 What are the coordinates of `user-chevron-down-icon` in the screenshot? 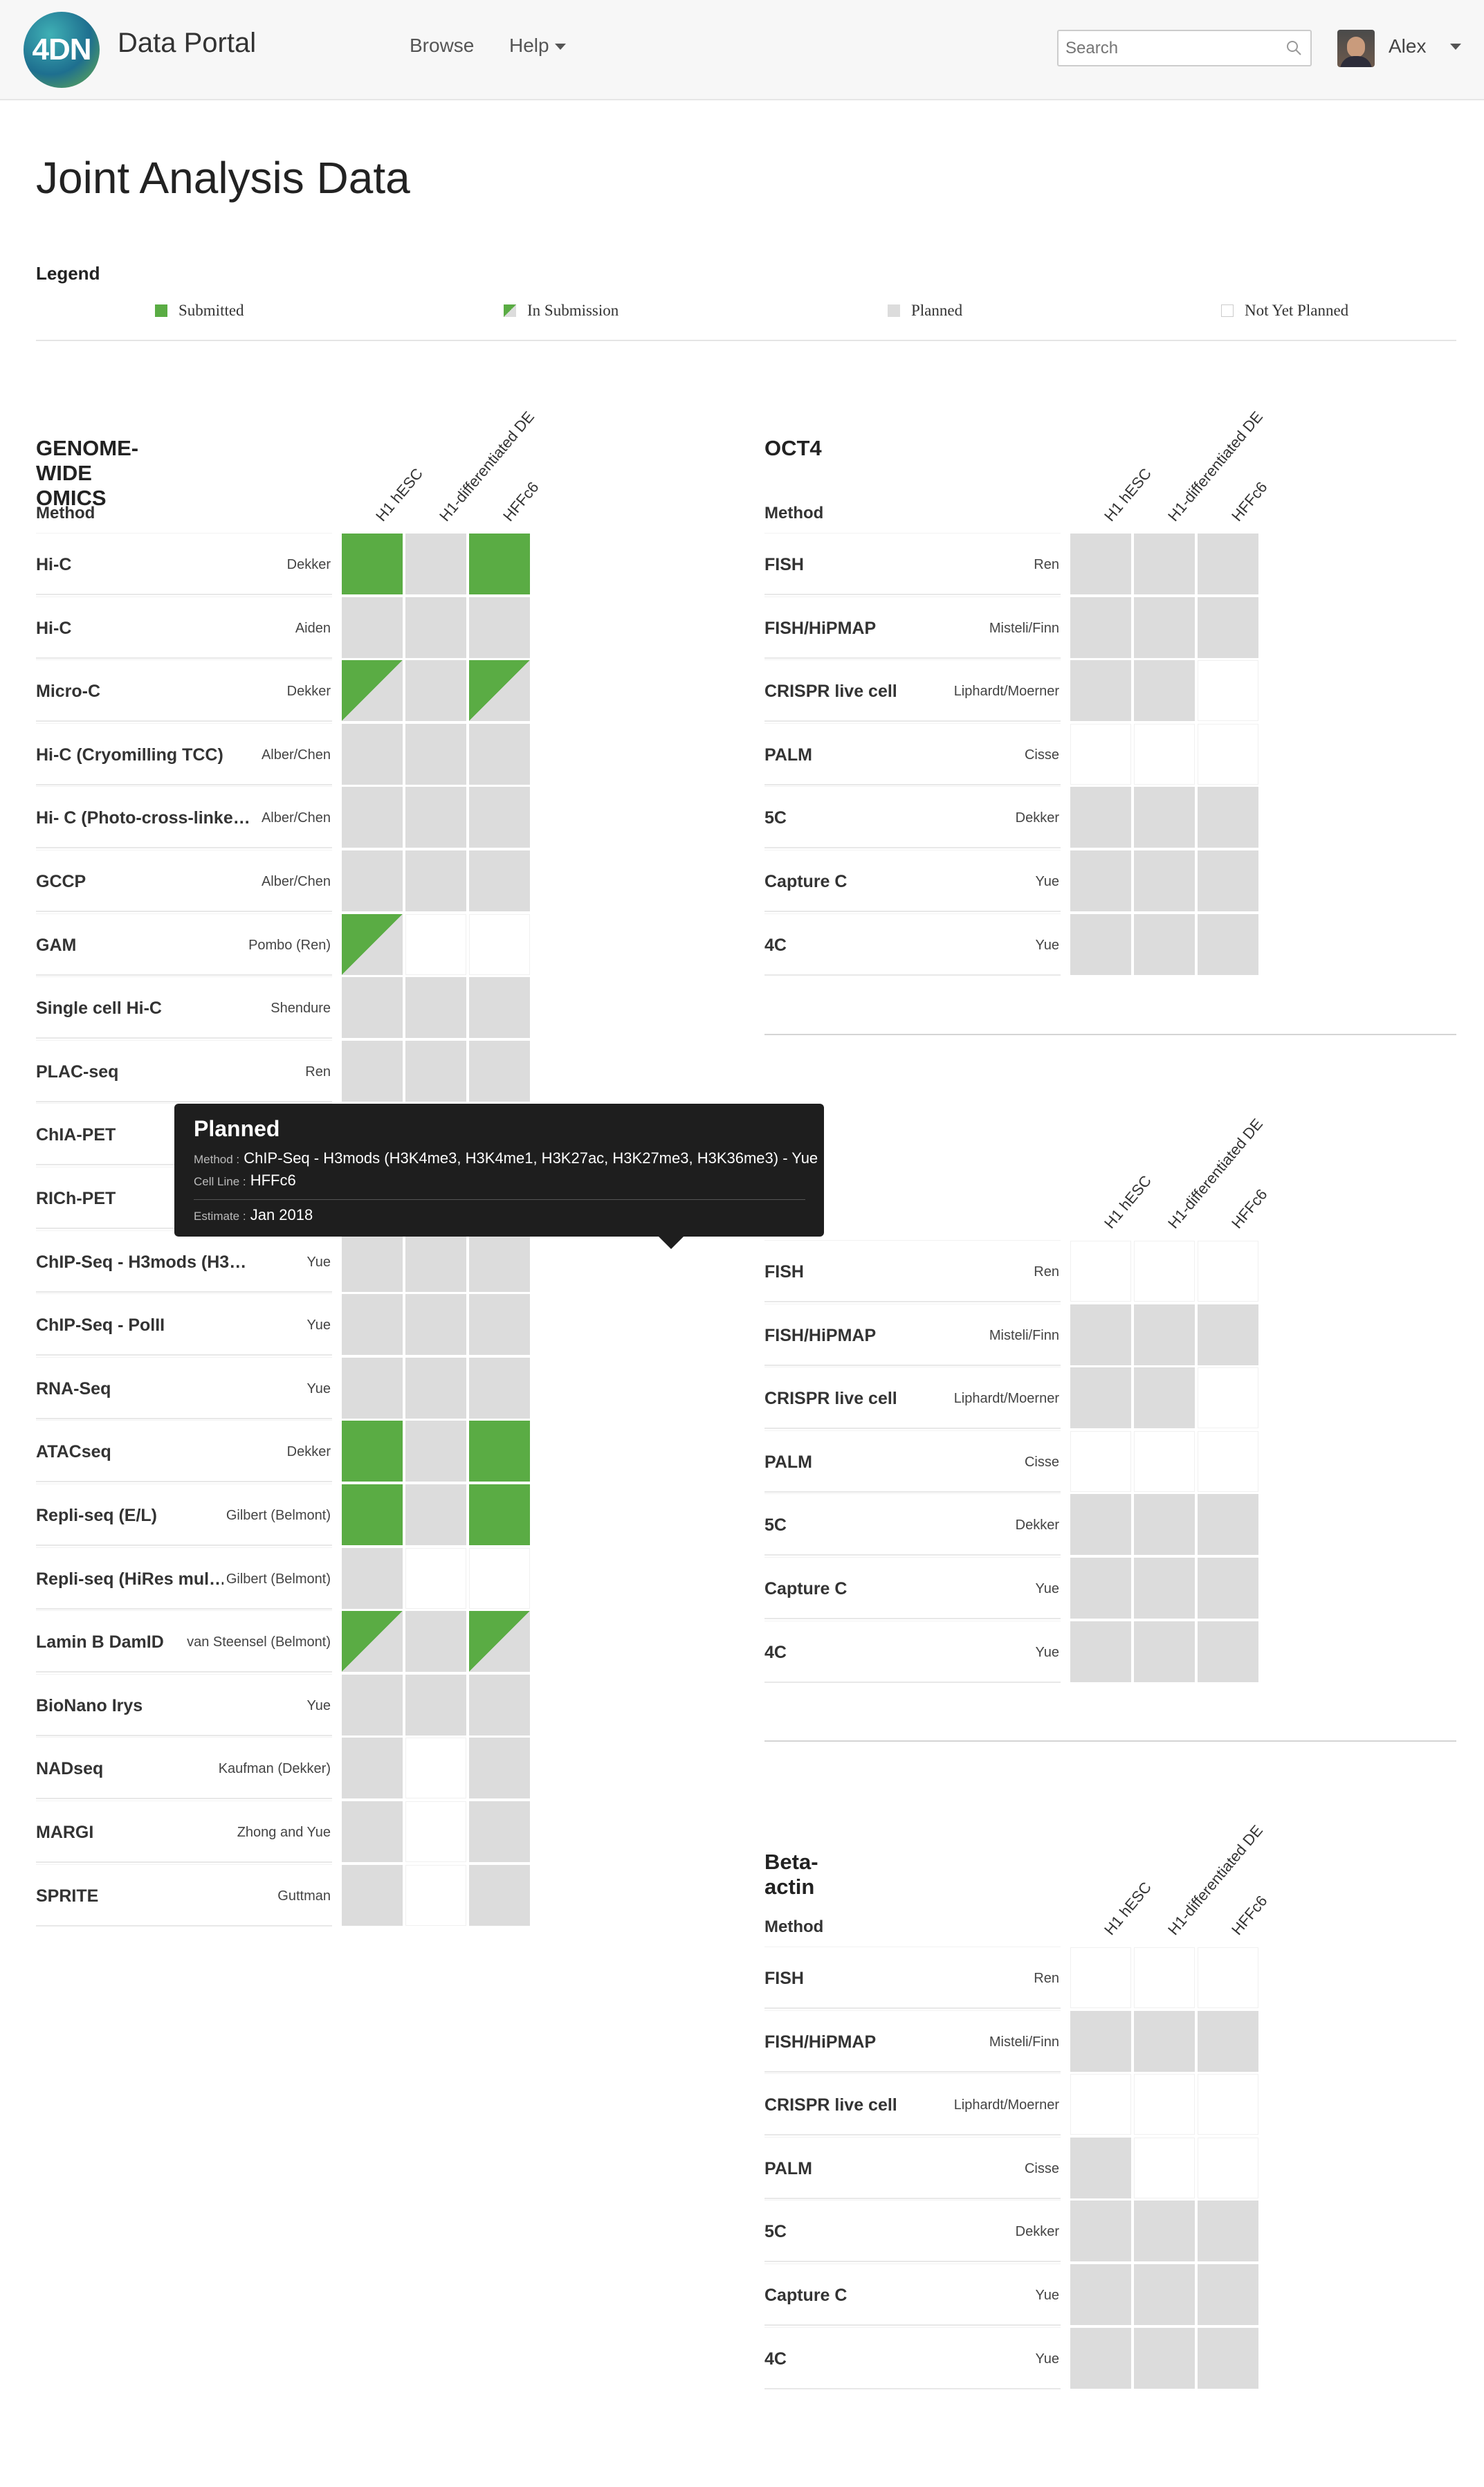 It's located at (1455, 47).